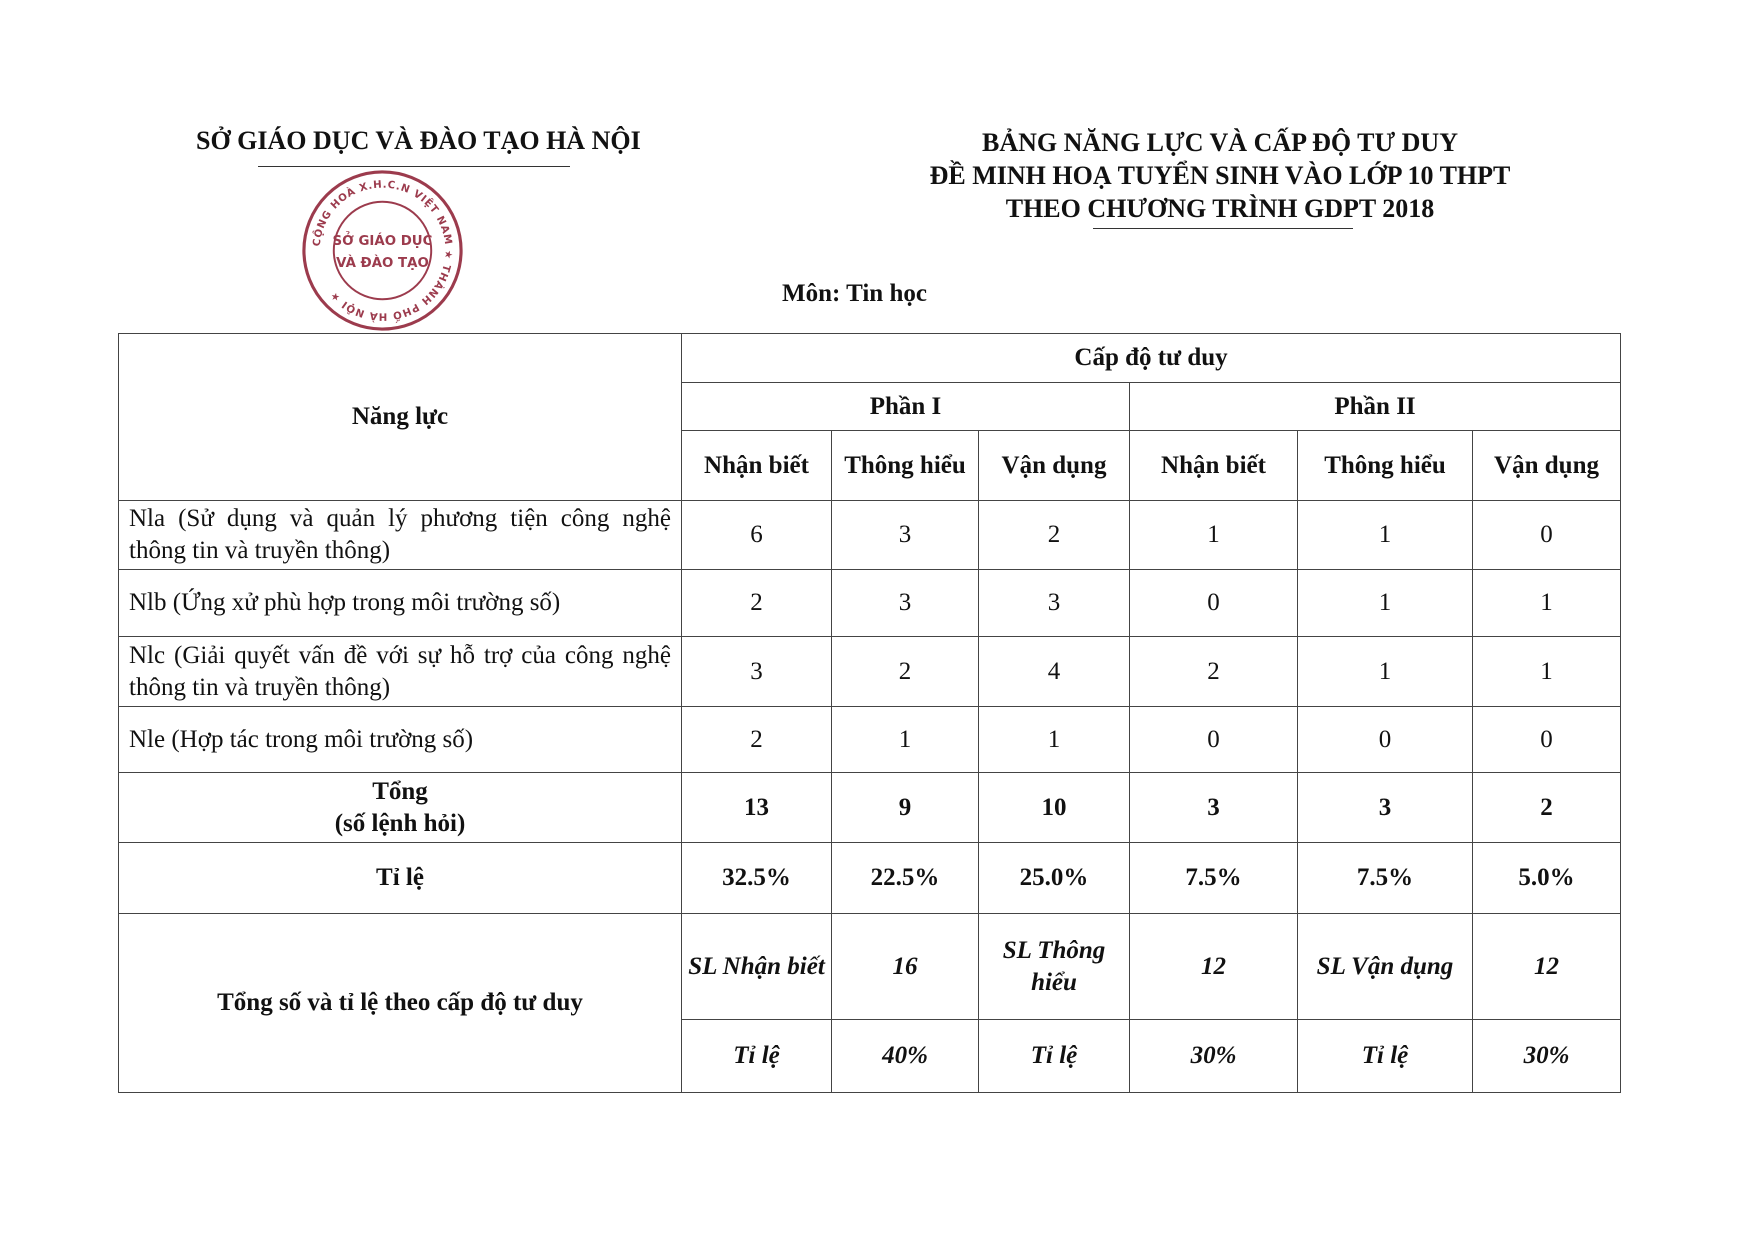 Image resolution: width=1746 pixels, height=1242 pixels. Describe the element at coordinates (756, 807) in the screenshot. I see `cell: 13` at that location.